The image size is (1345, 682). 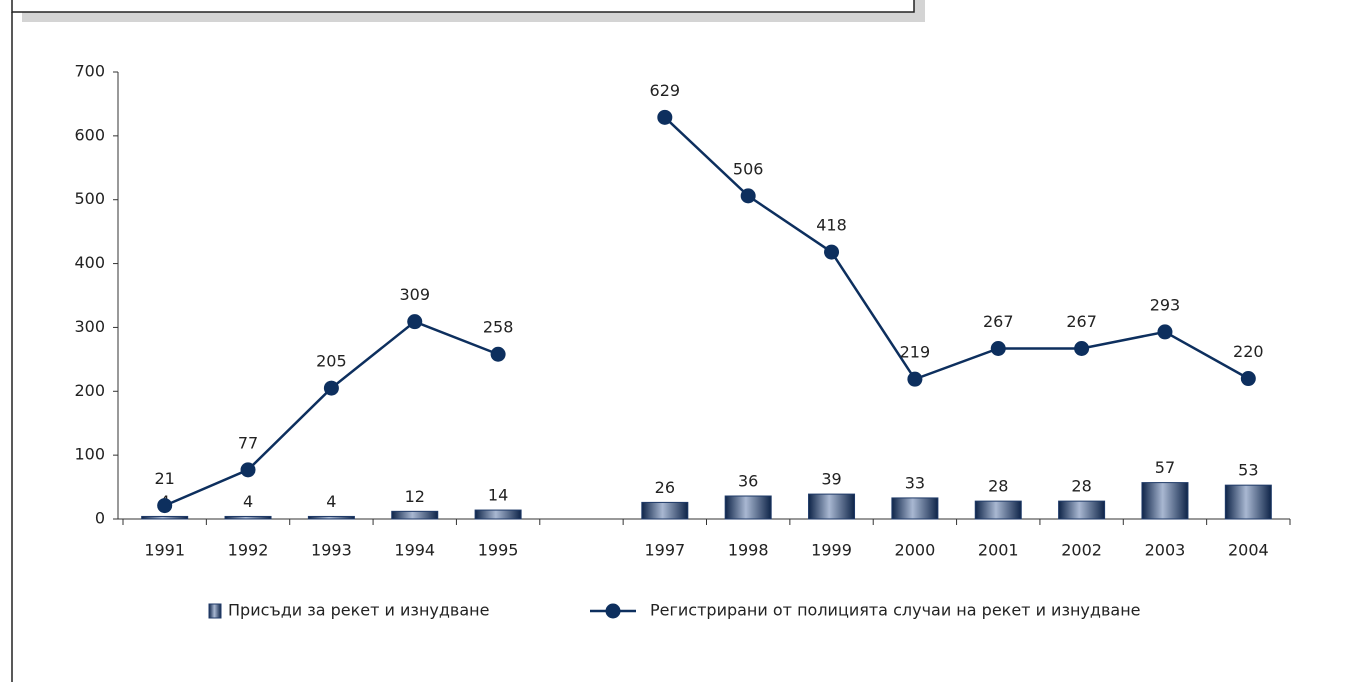 I want to click on x-tick-label: 2000, so click(x=915, y=550).